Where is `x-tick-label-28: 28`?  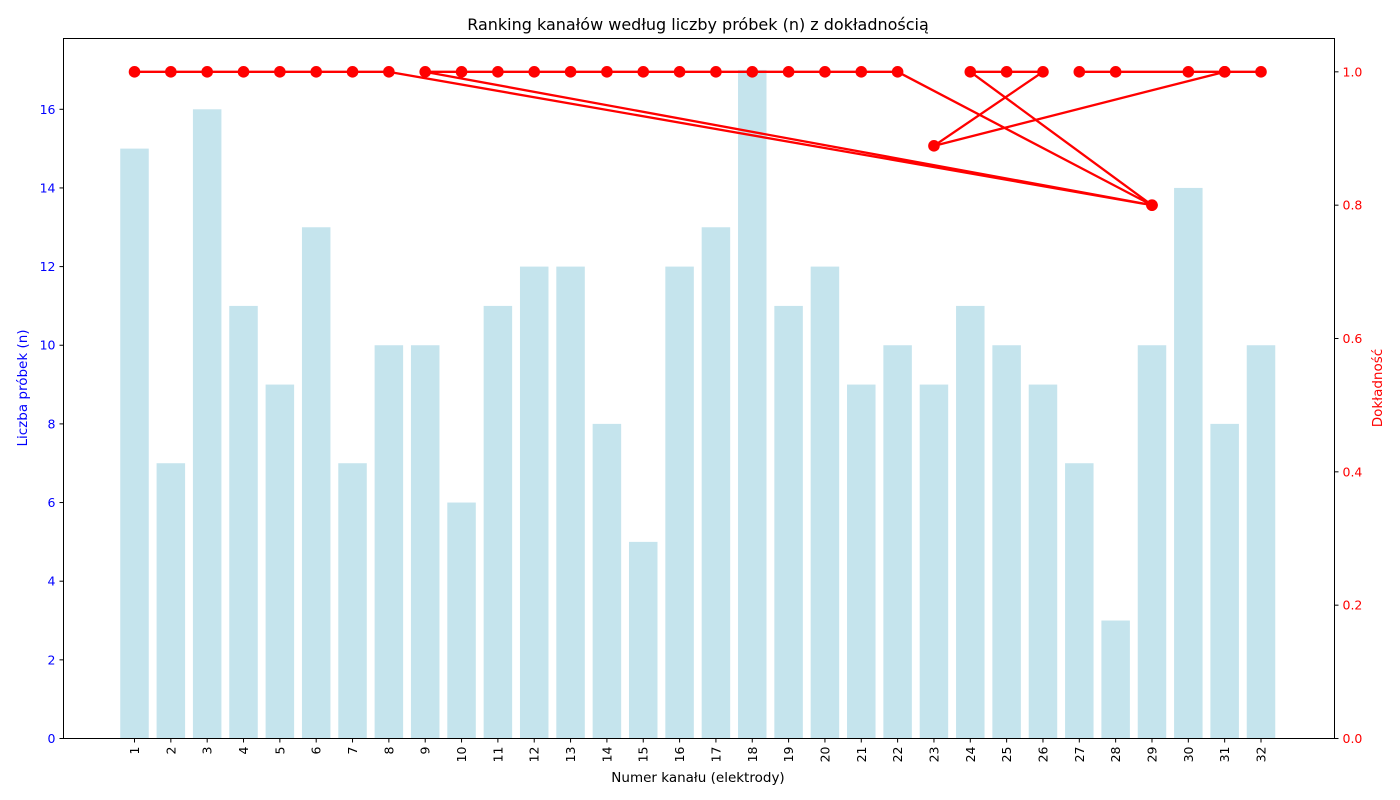
x-tick-label-28: 28 is located at coordinates (1115, 754).